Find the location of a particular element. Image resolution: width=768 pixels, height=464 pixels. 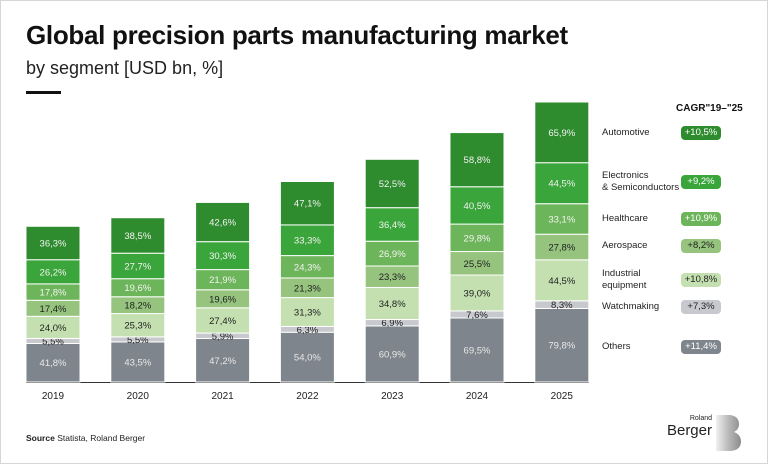

data-label: 52,5% is located at coordinates (392, 184).